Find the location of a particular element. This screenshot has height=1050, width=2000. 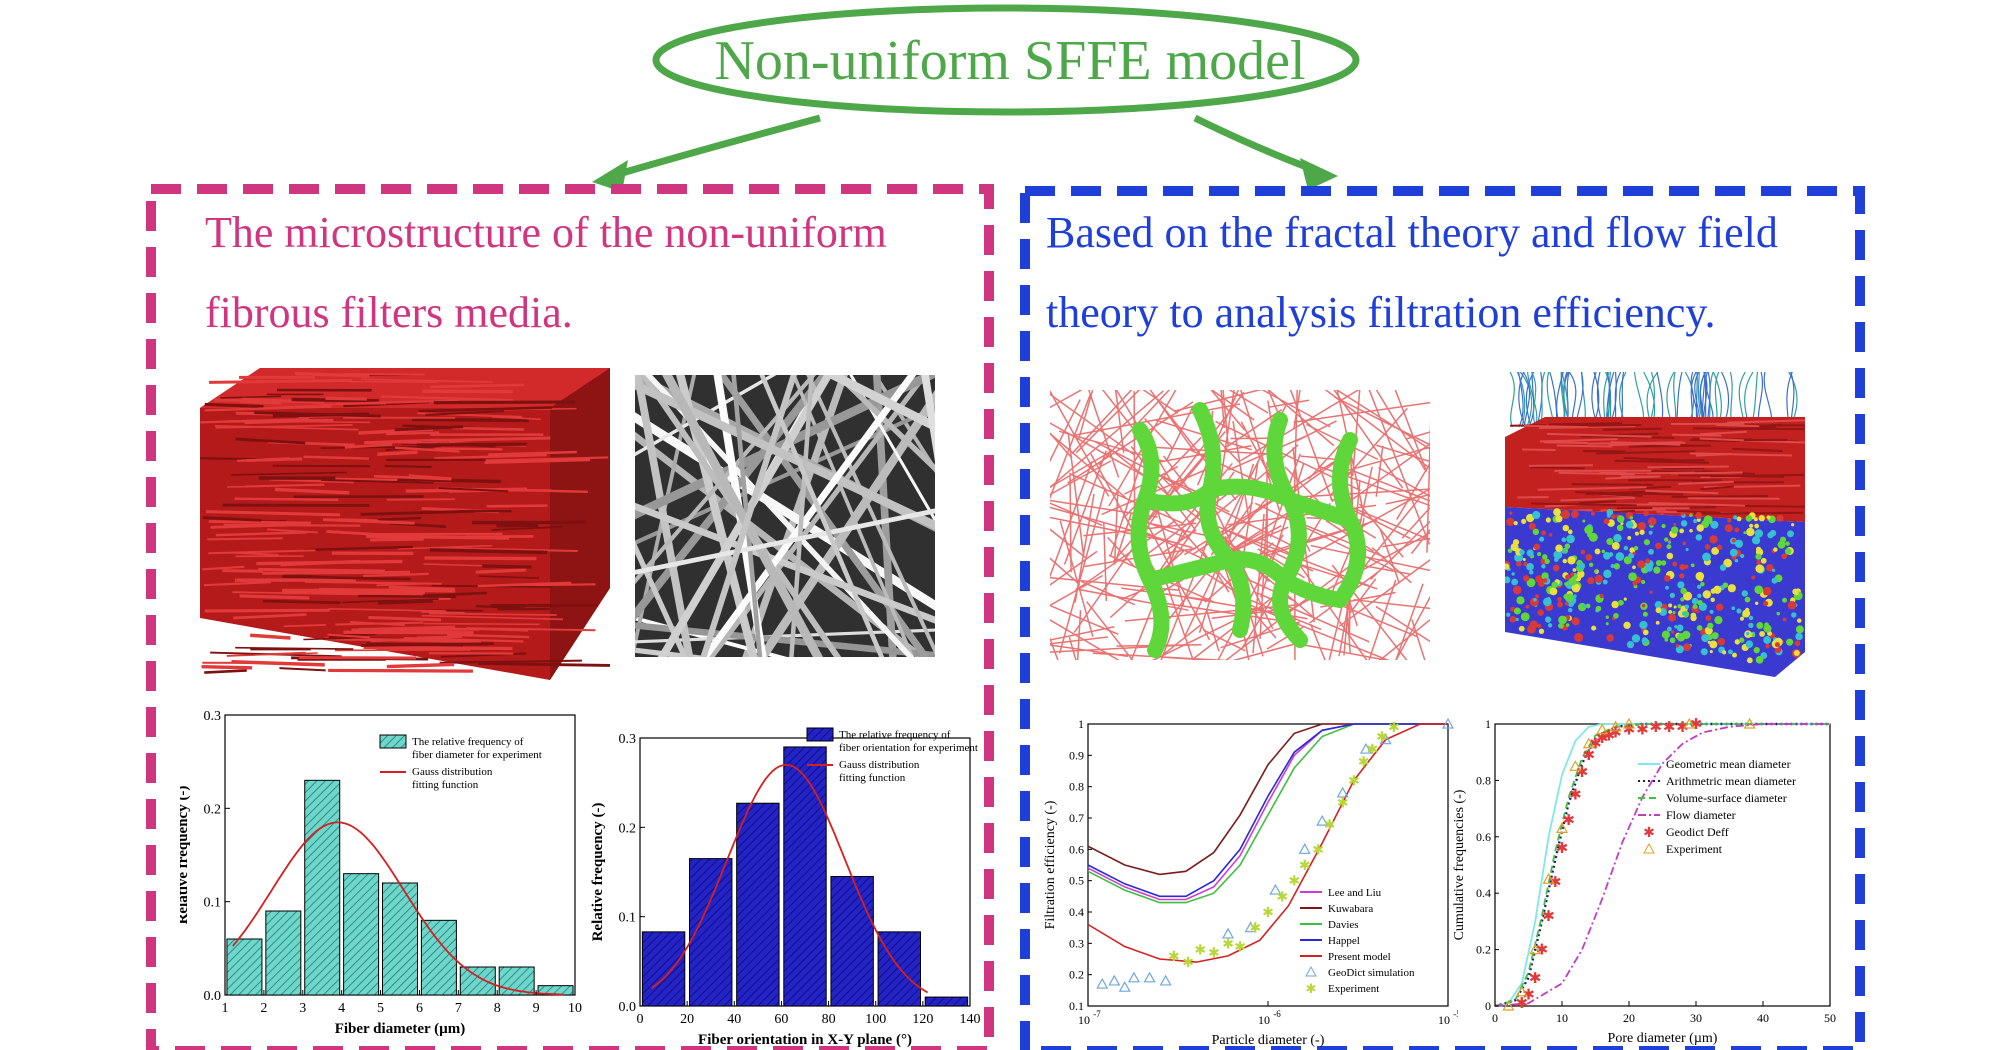

left-panel-title-line1: The microstructure of the non-uniform is located at coordinates (546, 232).